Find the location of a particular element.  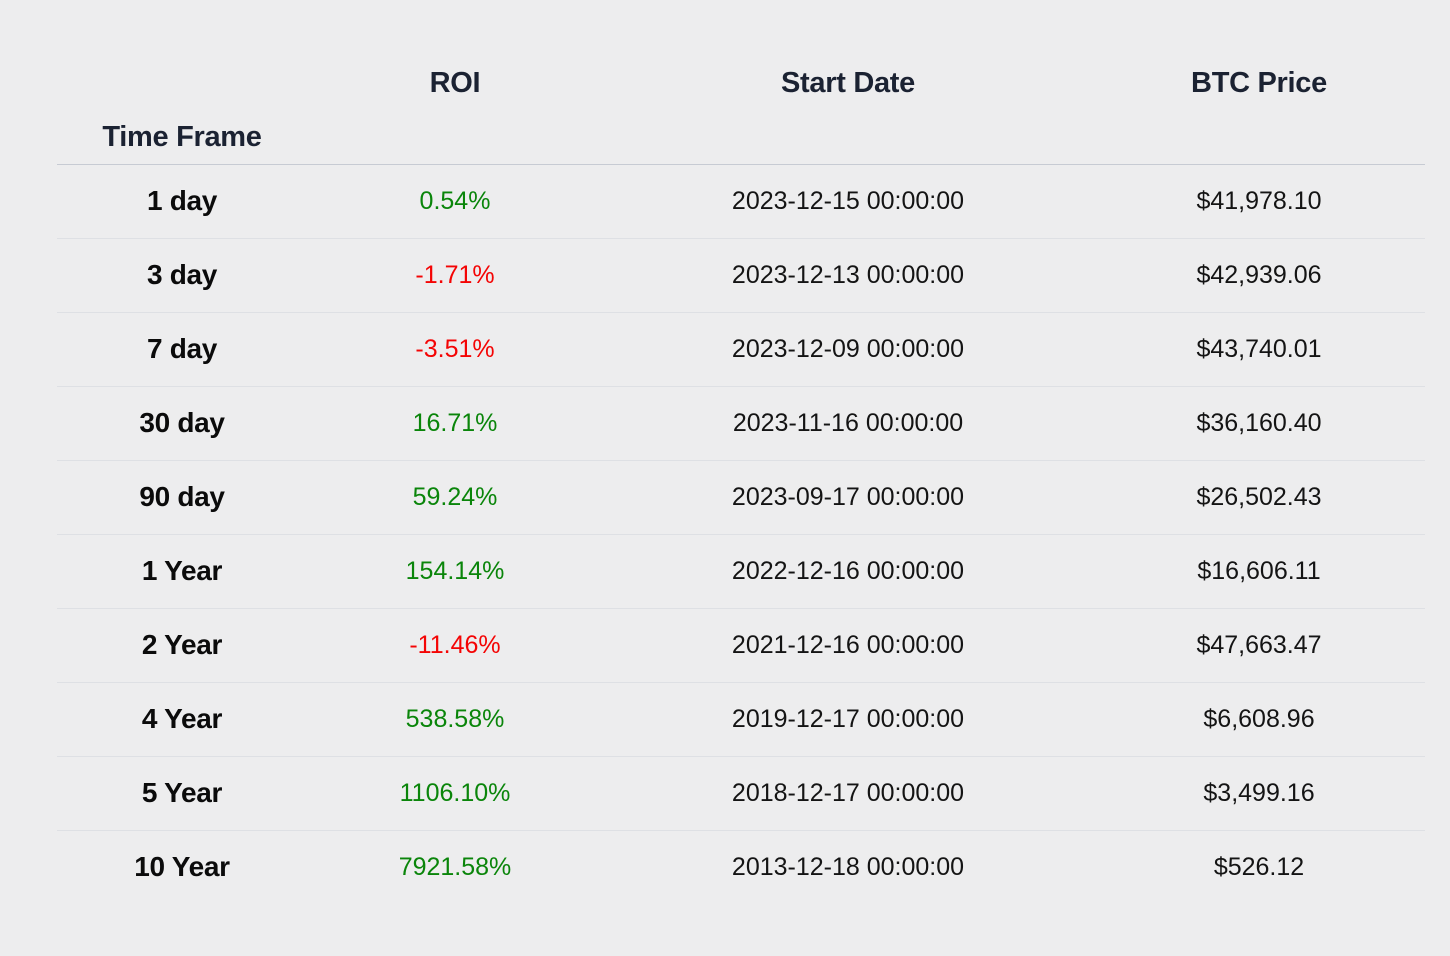

start-date-cell: 2023-12-09 00:00:00 is located at coordinates (848, 349).